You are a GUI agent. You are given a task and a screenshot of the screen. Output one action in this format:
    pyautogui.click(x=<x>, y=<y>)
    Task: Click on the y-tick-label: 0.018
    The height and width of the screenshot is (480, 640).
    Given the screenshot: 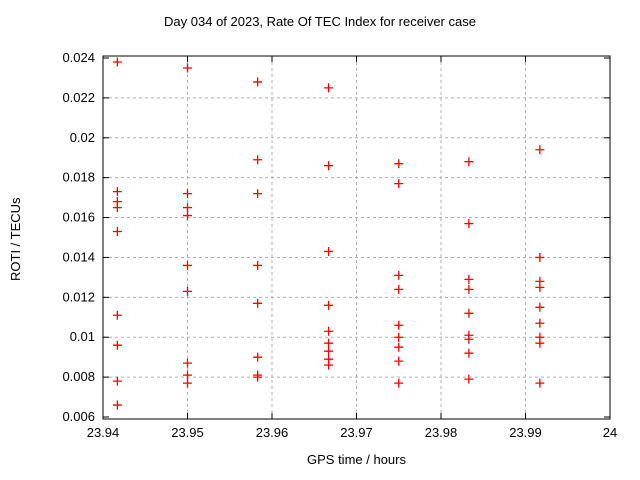 What is the action you would take?
    pyautogui.click(x=78, y=177)
    